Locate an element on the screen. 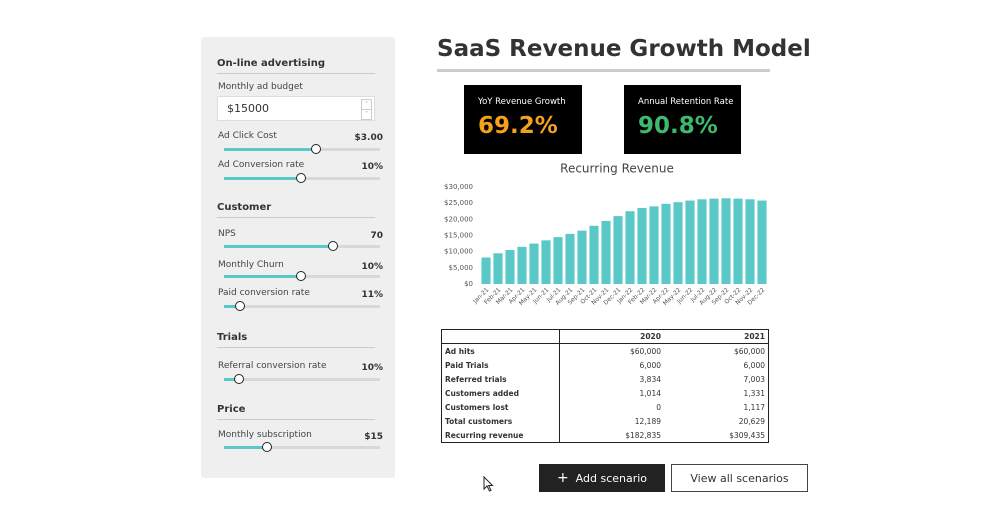 The width and height of the screenshot is (1000, 525). table-cell: $182,835 is located at coordinates (643, 435).